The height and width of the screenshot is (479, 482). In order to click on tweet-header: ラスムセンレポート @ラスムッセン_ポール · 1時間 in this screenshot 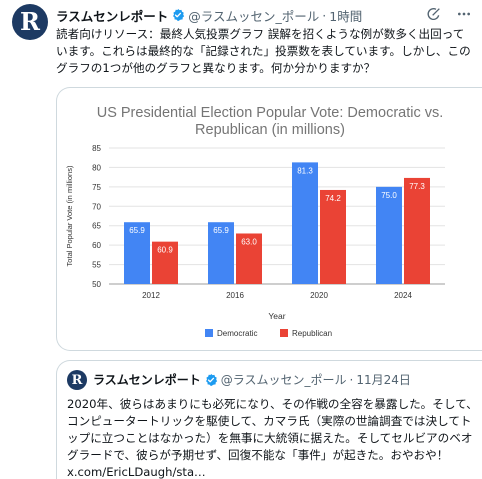, I will do `click(209, 15)`.